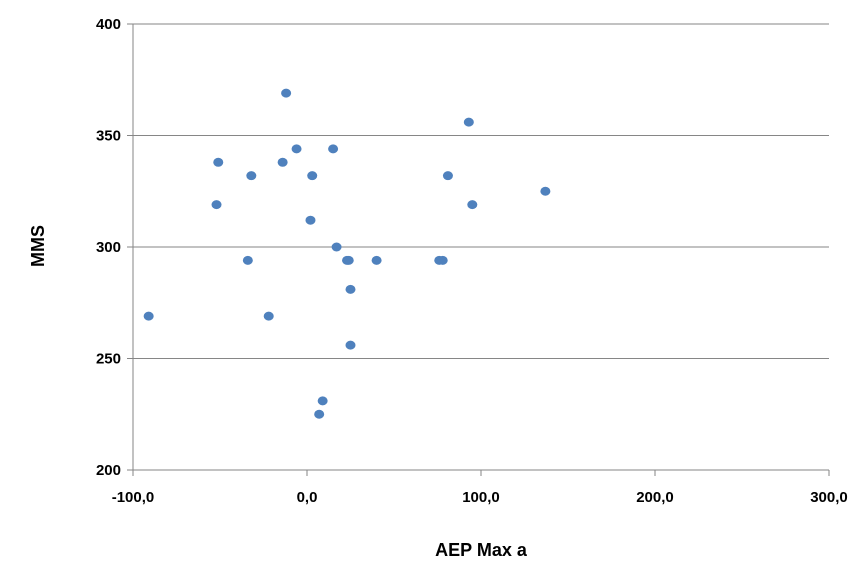 The height and width of the screenshot is (572, 859). I want to click on x-tick-label-3: 200,0, so click(655, 497).